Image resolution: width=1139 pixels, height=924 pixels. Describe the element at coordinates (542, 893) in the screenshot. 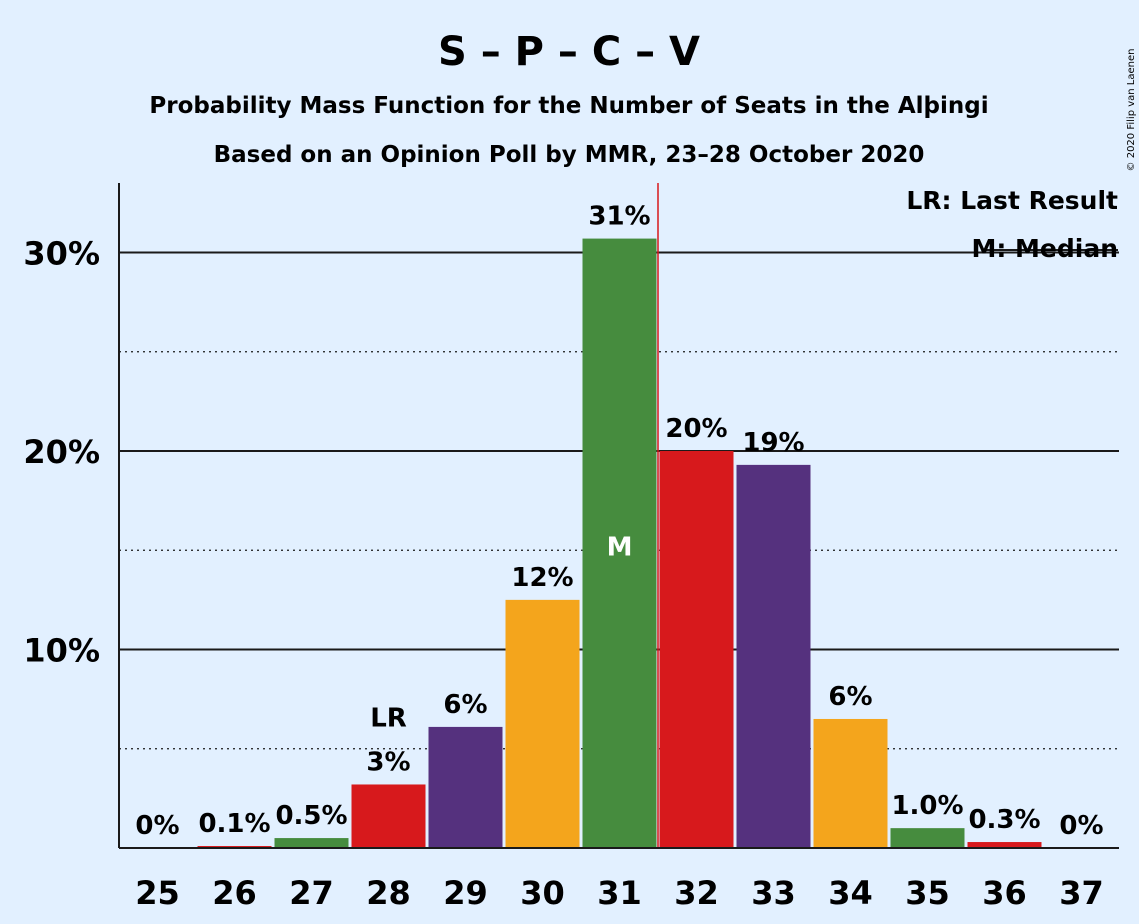

I see `x-tick-label: 30` at that location.